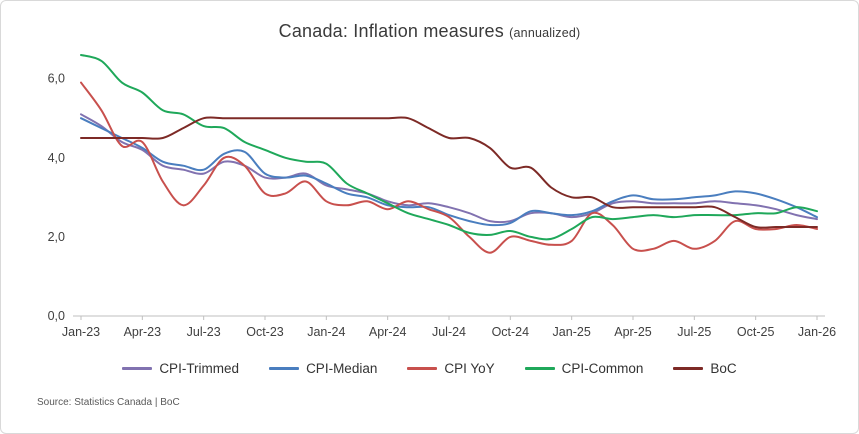 This screenshot has width=859, height=434. I want to click on y-tick-label: 6,0, so click(56, 79).